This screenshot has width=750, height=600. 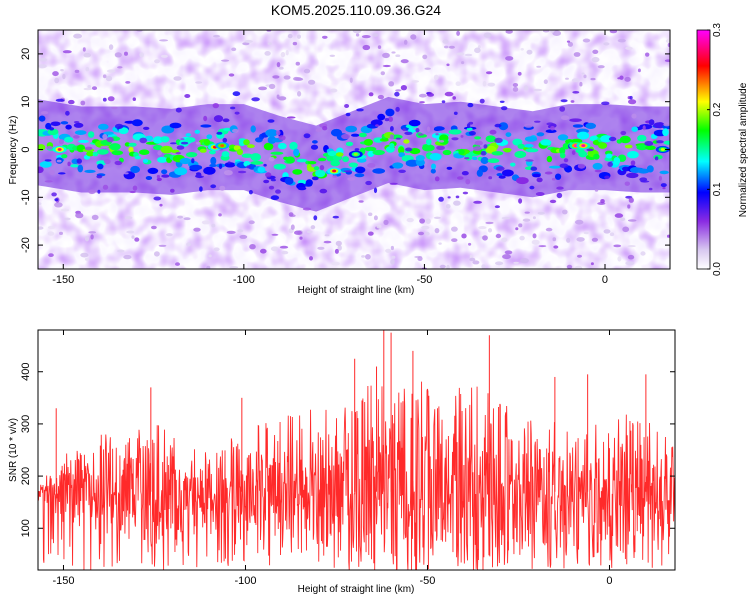 I want to click on colorbar-tick-label: 0.3, so click(x=717, y=30).